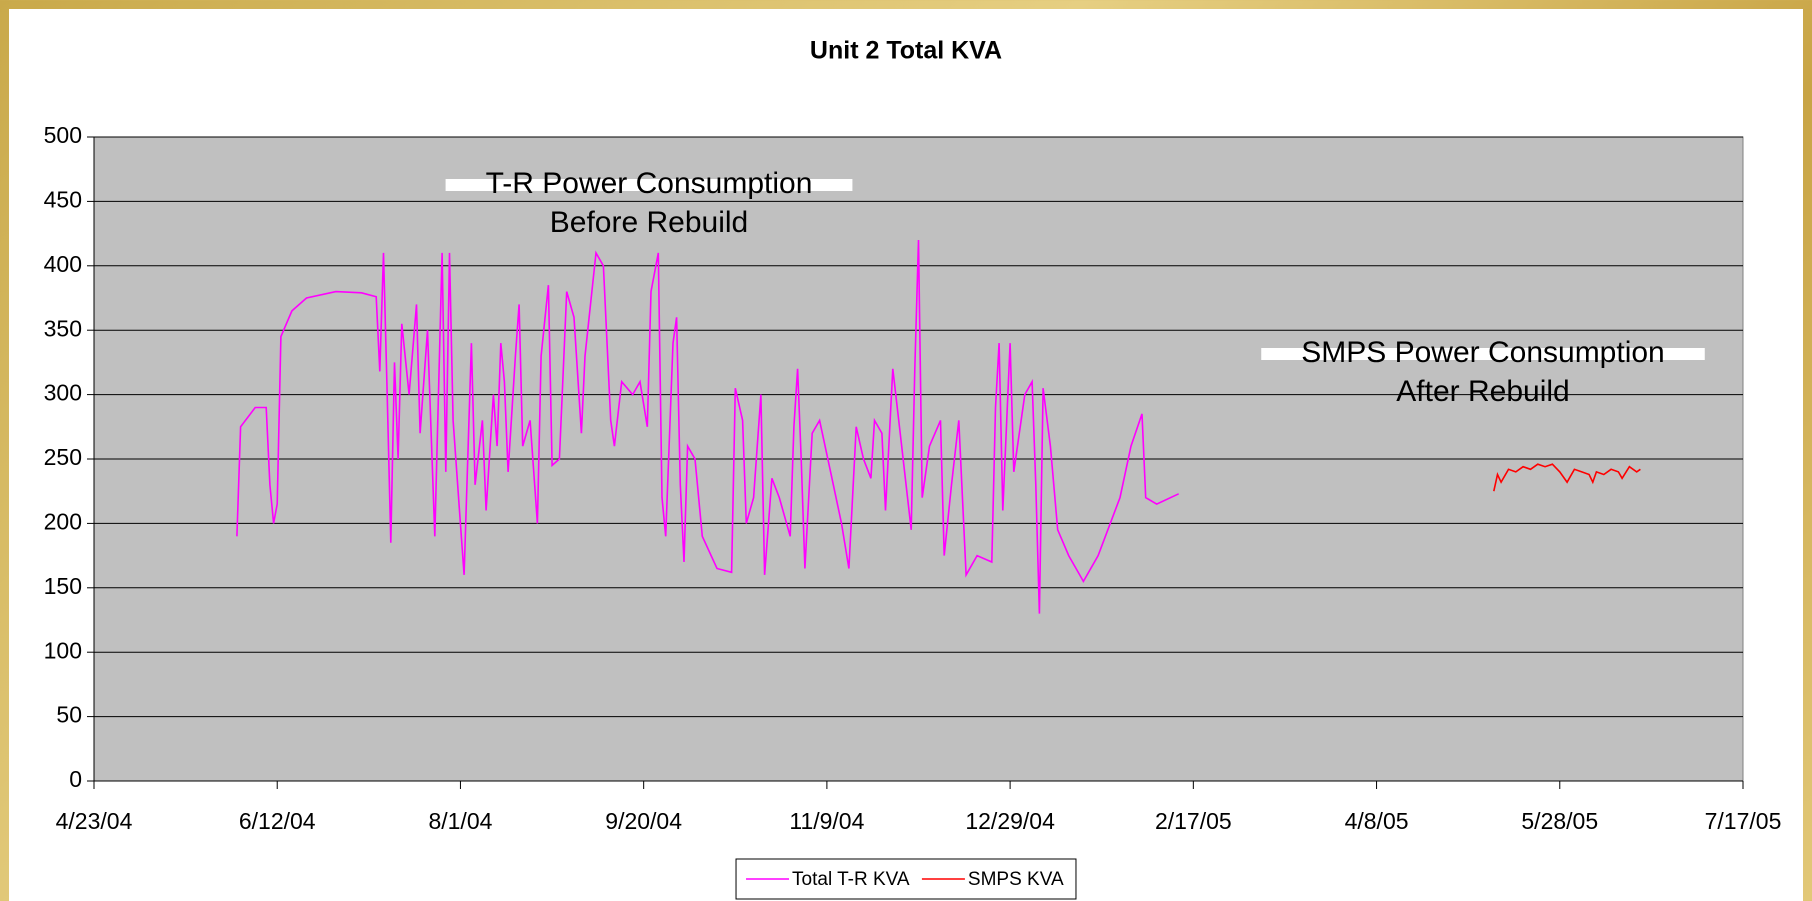  I want to click on legend-box, so click(906, 879).